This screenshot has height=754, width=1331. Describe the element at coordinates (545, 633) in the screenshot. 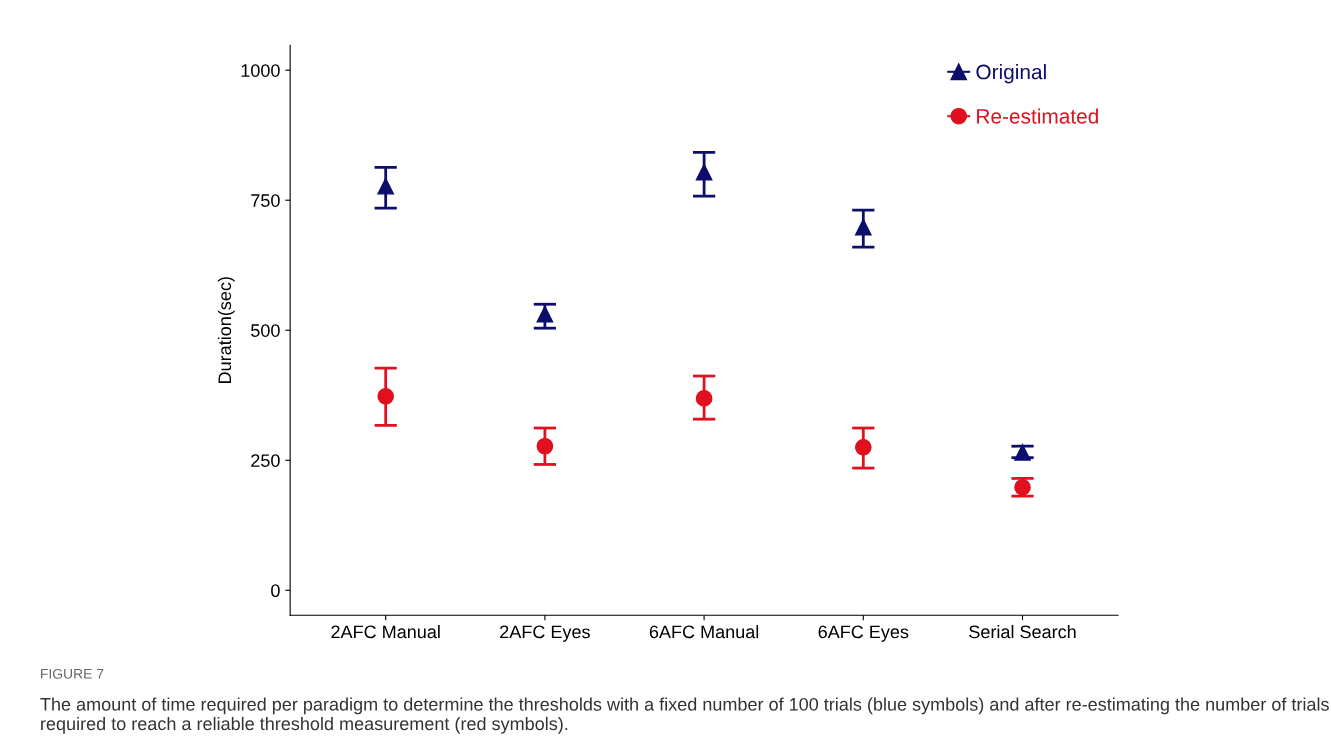

I see `x-tick-label: 2AFC Eyes` at that location.